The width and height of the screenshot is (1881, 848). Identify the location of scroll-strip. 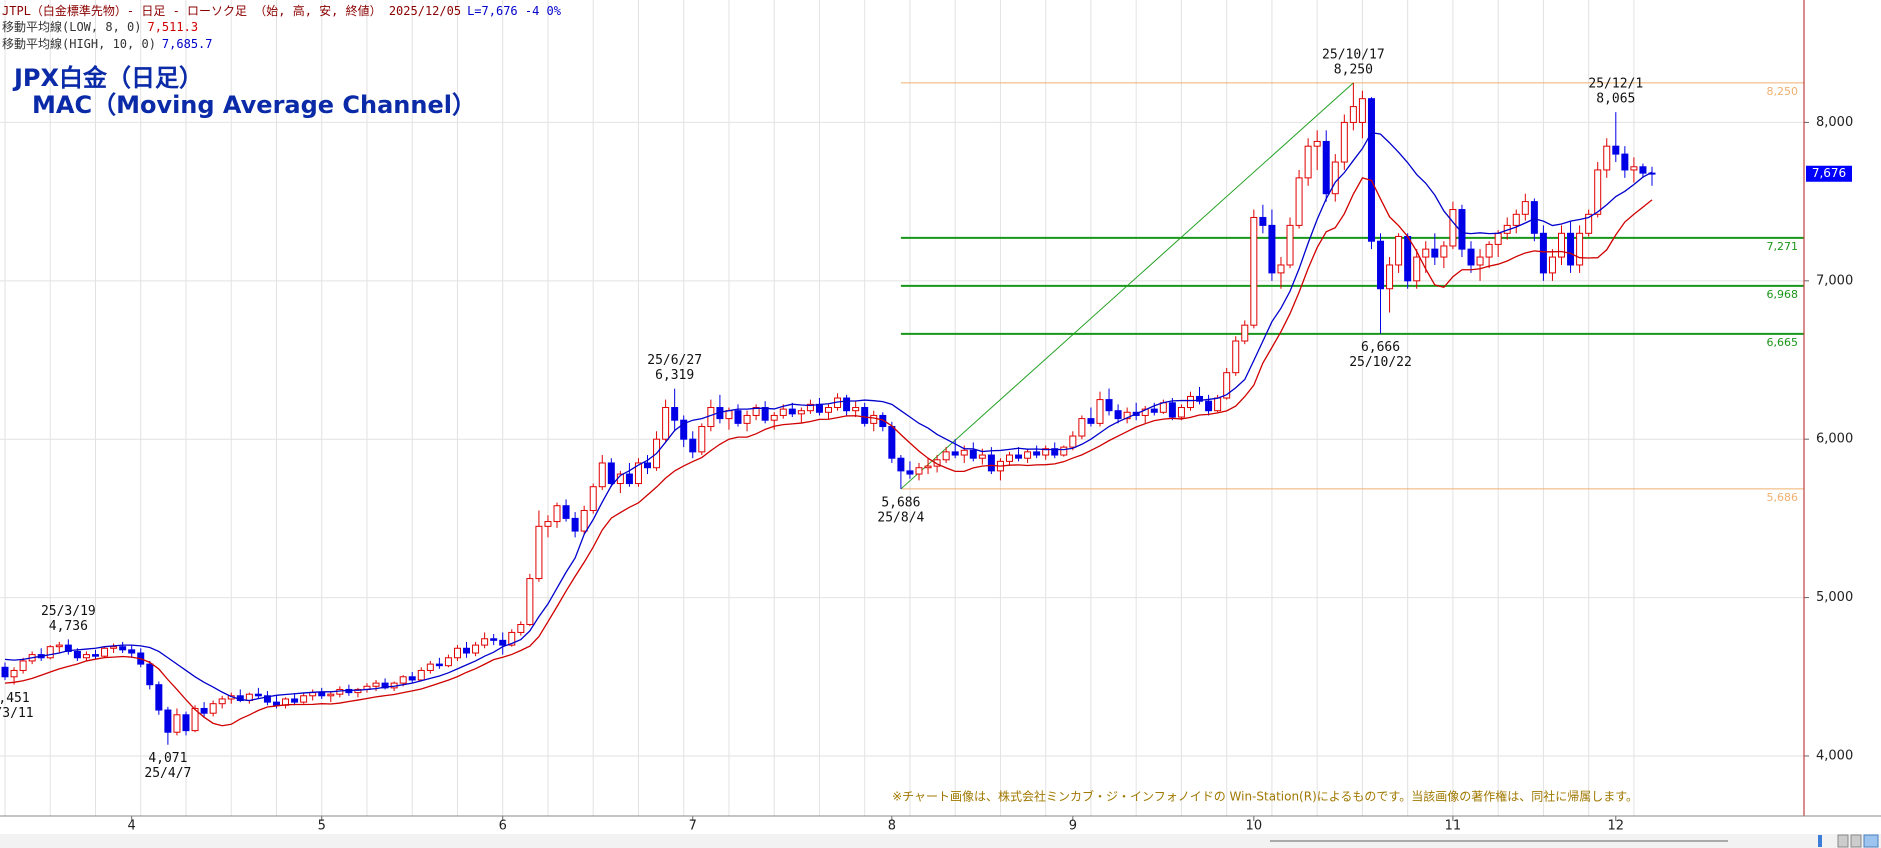
(940, 841).